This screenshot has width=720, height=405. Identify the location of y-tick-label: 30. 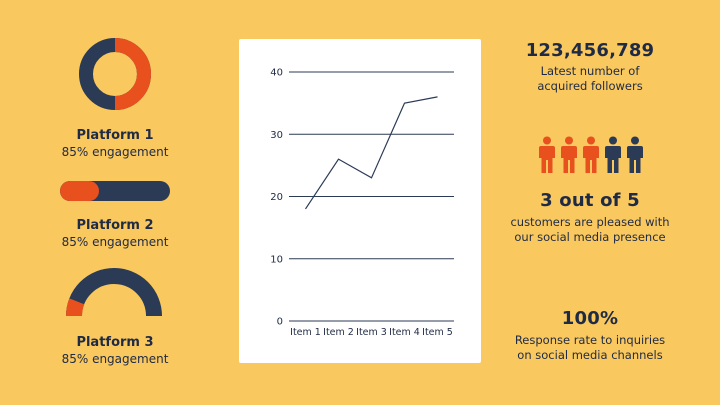
(276, 135).